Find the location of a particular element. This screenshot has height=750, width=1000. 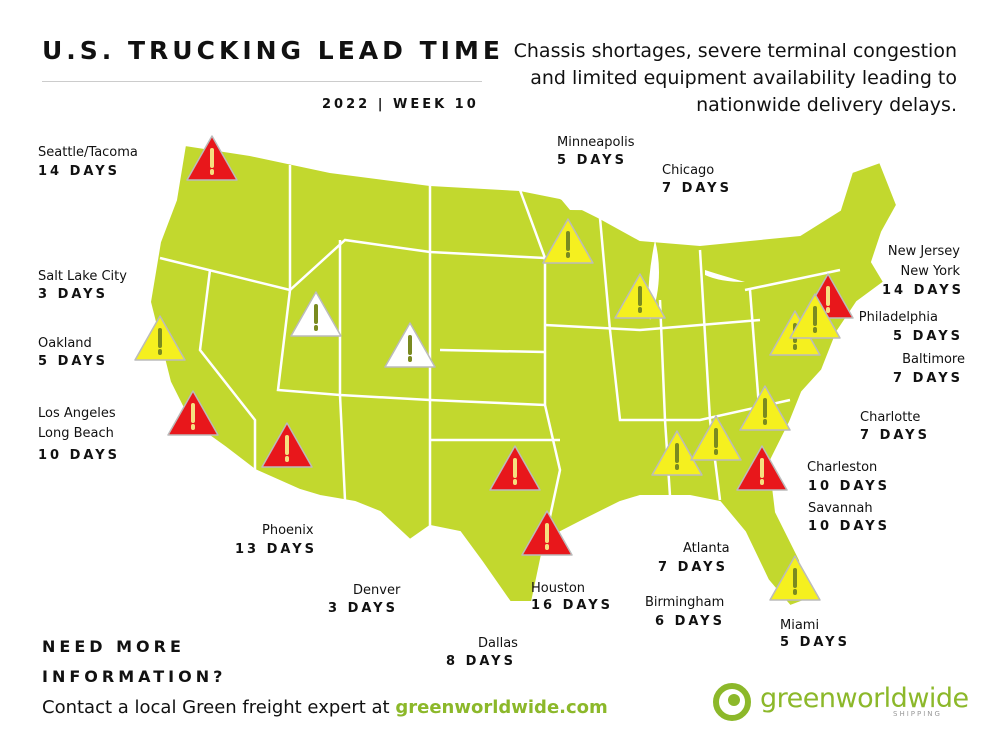

location-name: Birmingham is located at coordinates (685, 602).